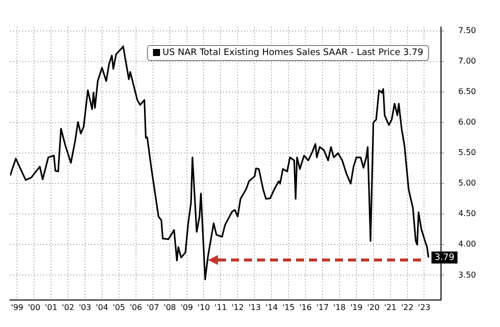 This screenshot has width=500, height=327. Describe the element at coordinates (17, 307) in the screenshot. I see `x-tick-label: '99` at that location.